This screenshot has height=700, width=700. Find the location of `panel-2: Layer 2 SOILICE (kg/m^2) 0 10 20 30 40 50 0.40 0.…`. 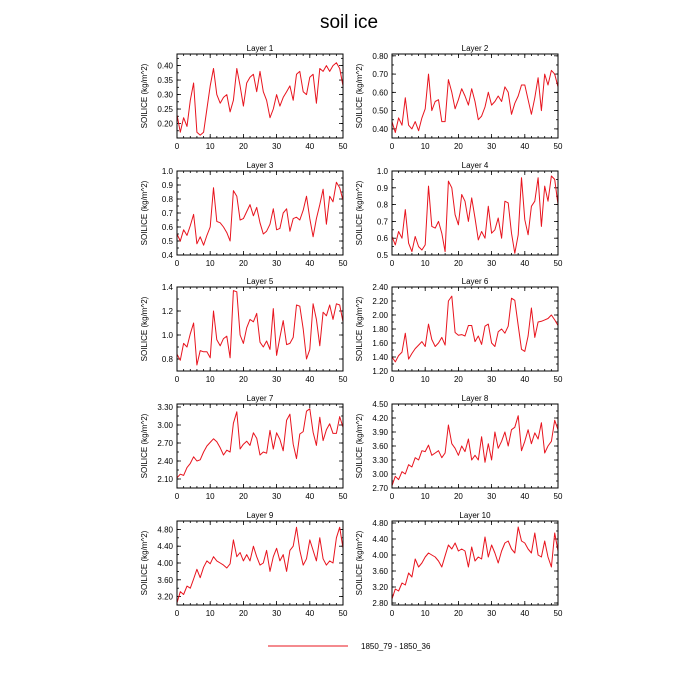

panel-2: Layer 2 SOILICE (kg/m^2) 0 10 20 30 40 50 0.40 0.… is located at coordinates (459, 97).